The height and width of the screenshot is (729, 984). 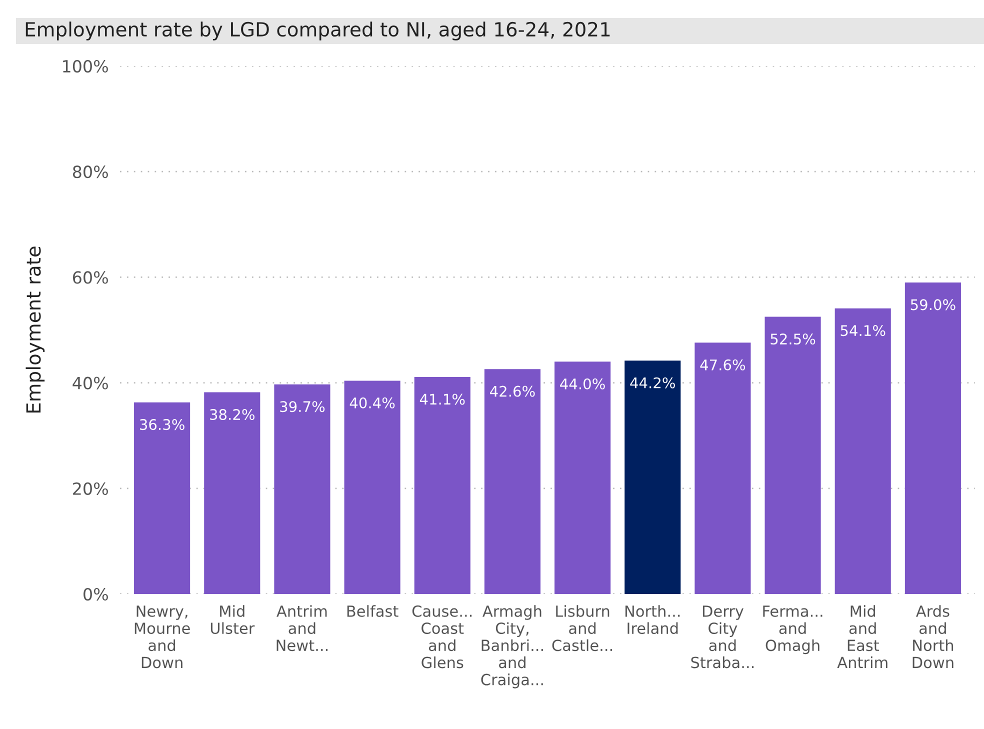 What do you see at coordinates (442, 636) in the screenshot?
I see `x-tick-label: Cause... Coast and Glens` at bounding box center [442, 636].